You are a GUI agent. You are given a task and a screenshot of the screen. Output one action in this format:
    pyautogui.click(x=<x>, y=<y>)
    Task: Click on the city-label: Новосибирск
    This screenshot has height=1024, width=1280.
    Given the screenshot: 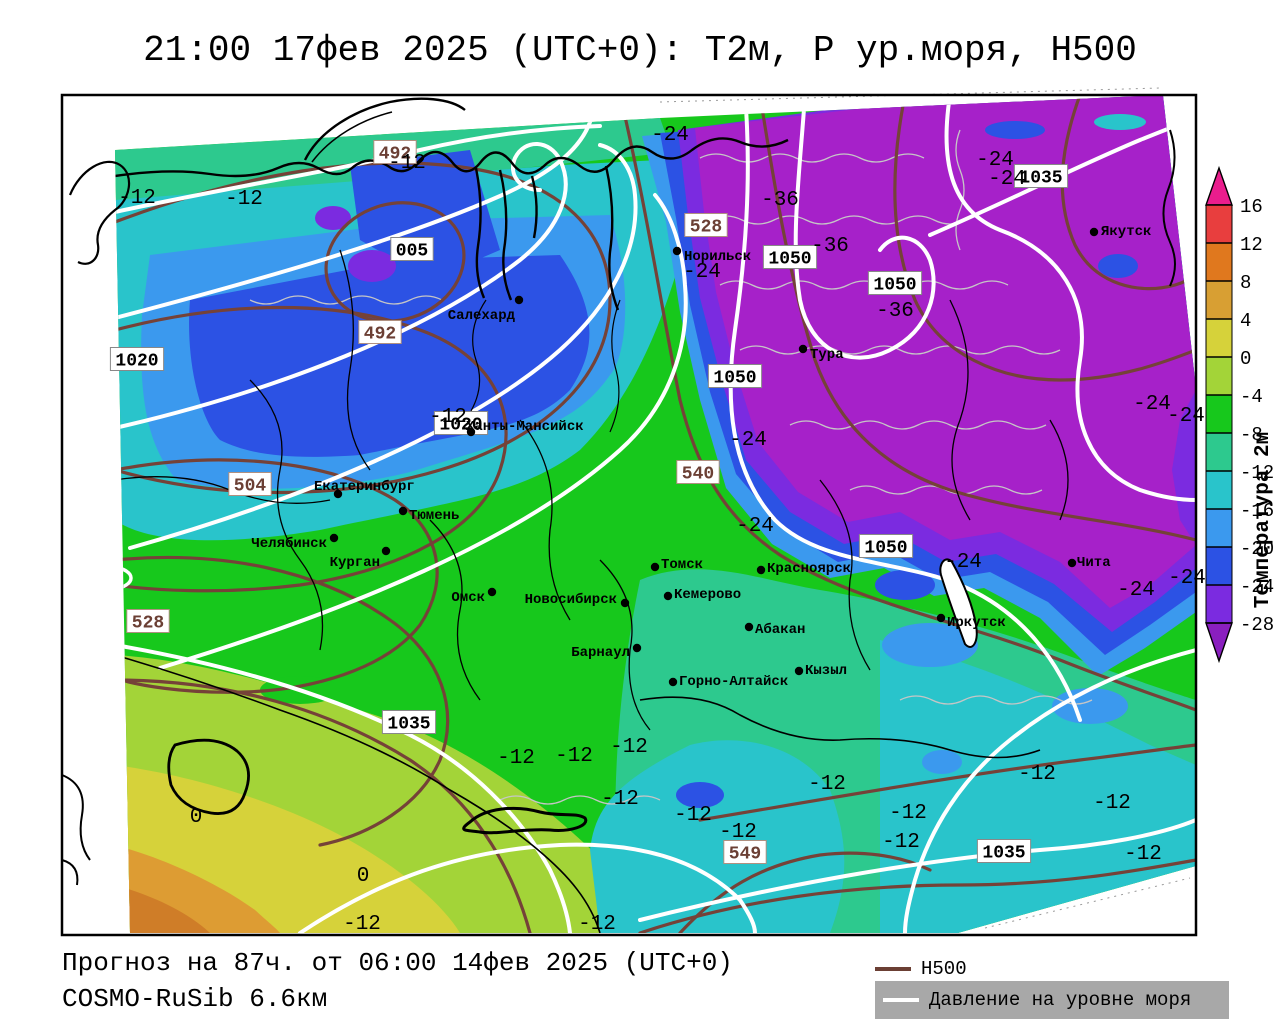 What is the action you would take?
    pyautogui.click(x=571, y=600)
    